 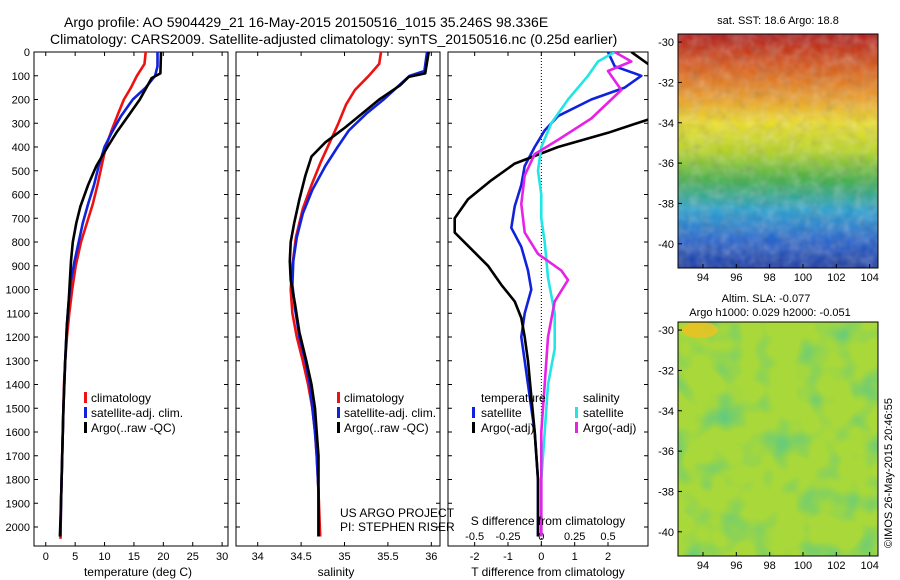 I want to click on x-tick-label: 5, so click(x=75, y=557).